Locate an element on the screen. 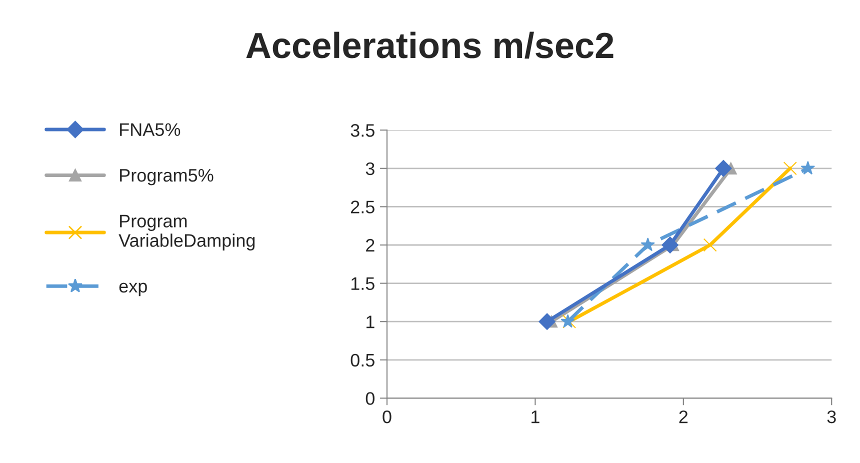 This screenshot has height=463, width=860. legend-label: Program VariableDamping is located at coordinates (186, 232).